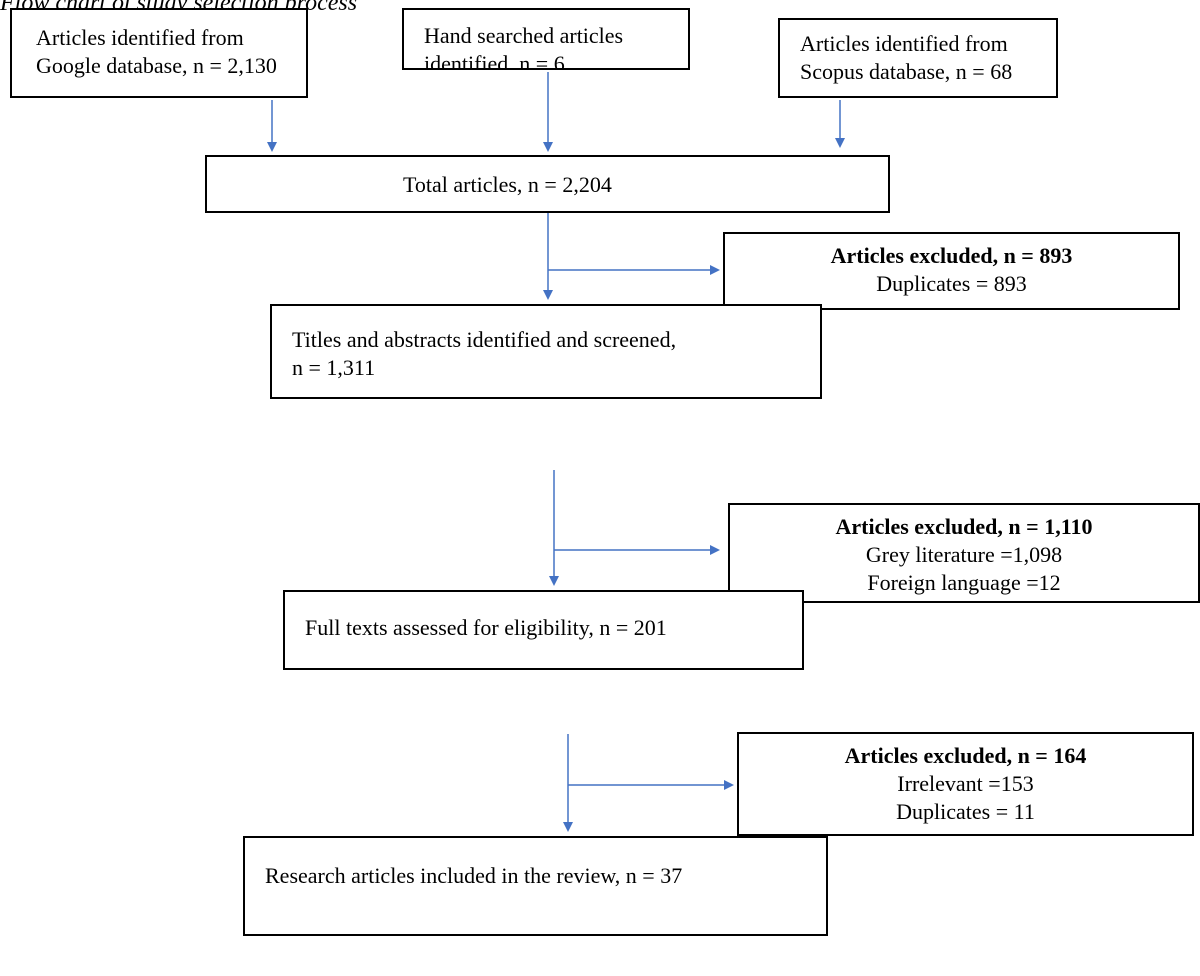 Image resolution: width=1200 pixels, height=976 pixels. I want to click on hand-line-1: Hand searched articles, so click(524, 35).